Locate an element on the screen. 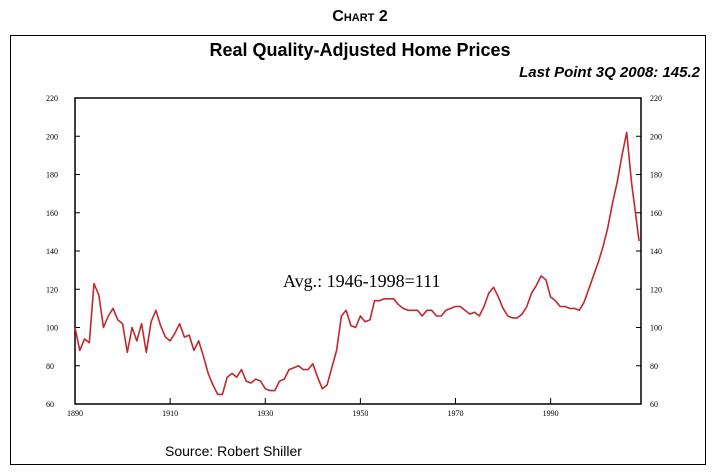 This screenshot has width=720, height=474. y-tick-label-left: 80 is located at coordinates (50, 366).